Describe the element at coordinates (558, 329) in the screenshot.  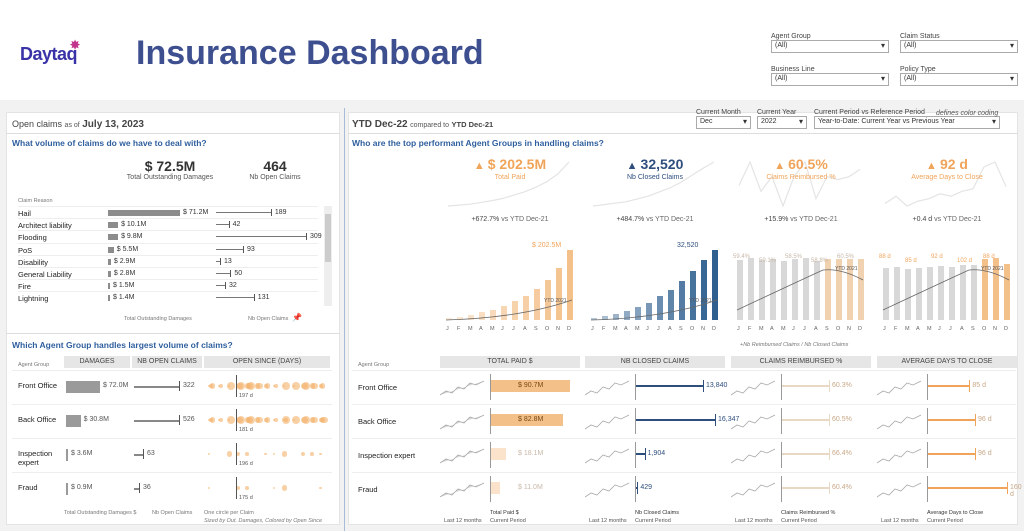
I see `month-label: N` at that location.